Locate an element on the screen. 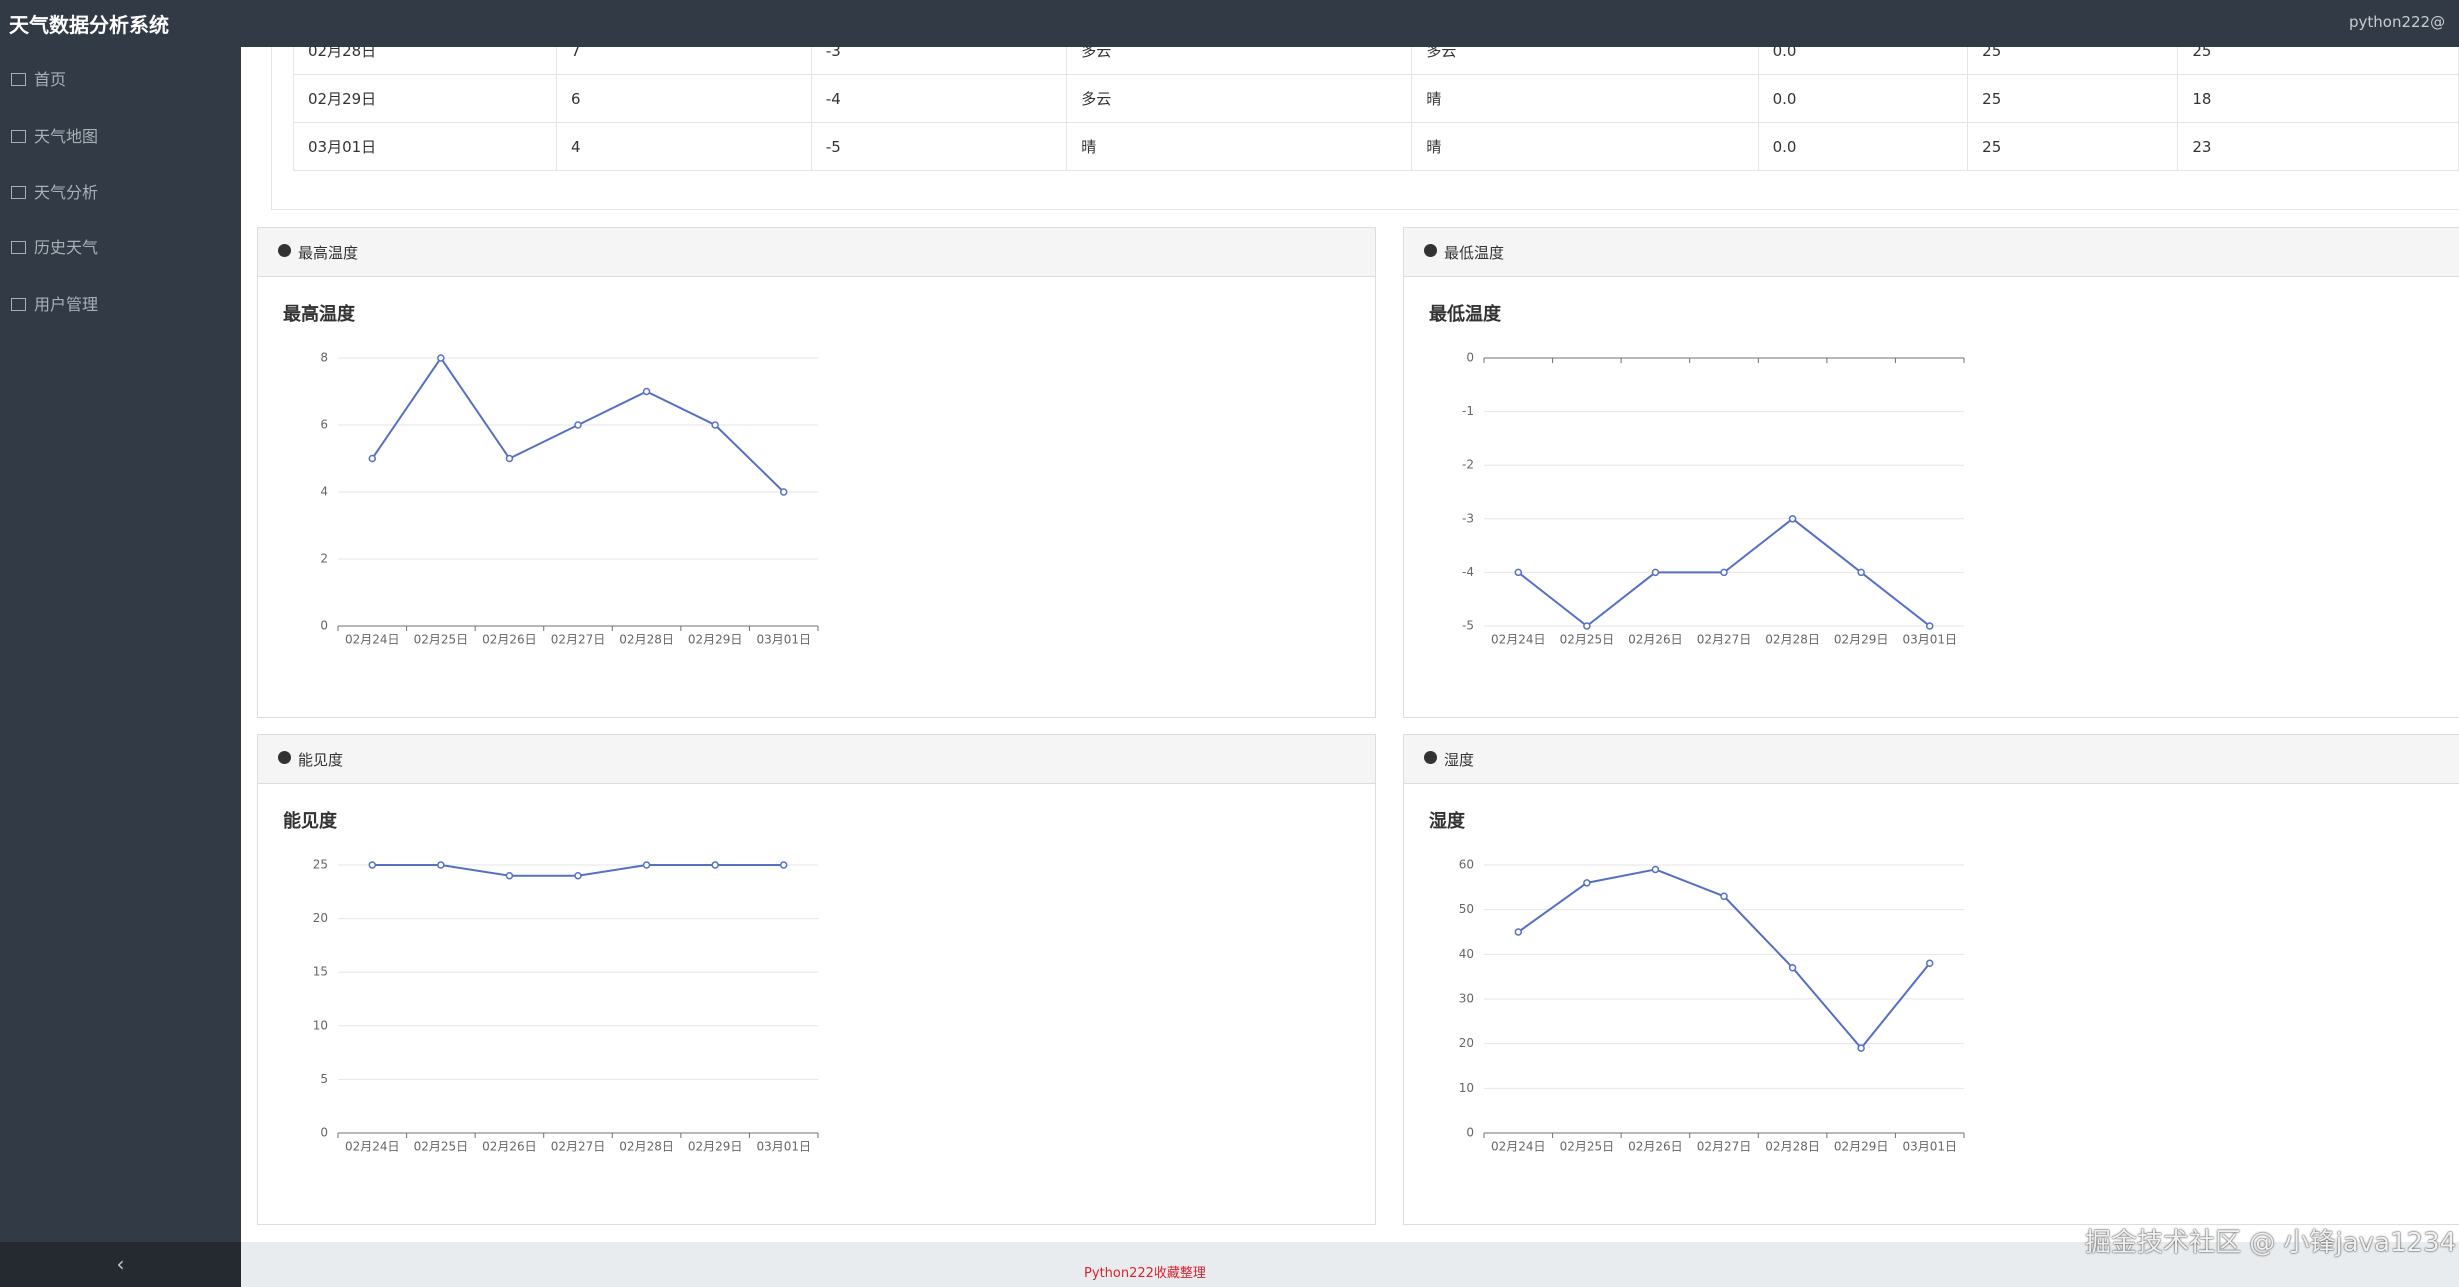  menu-item: 天气地图 is located at coordinates (54, 135).